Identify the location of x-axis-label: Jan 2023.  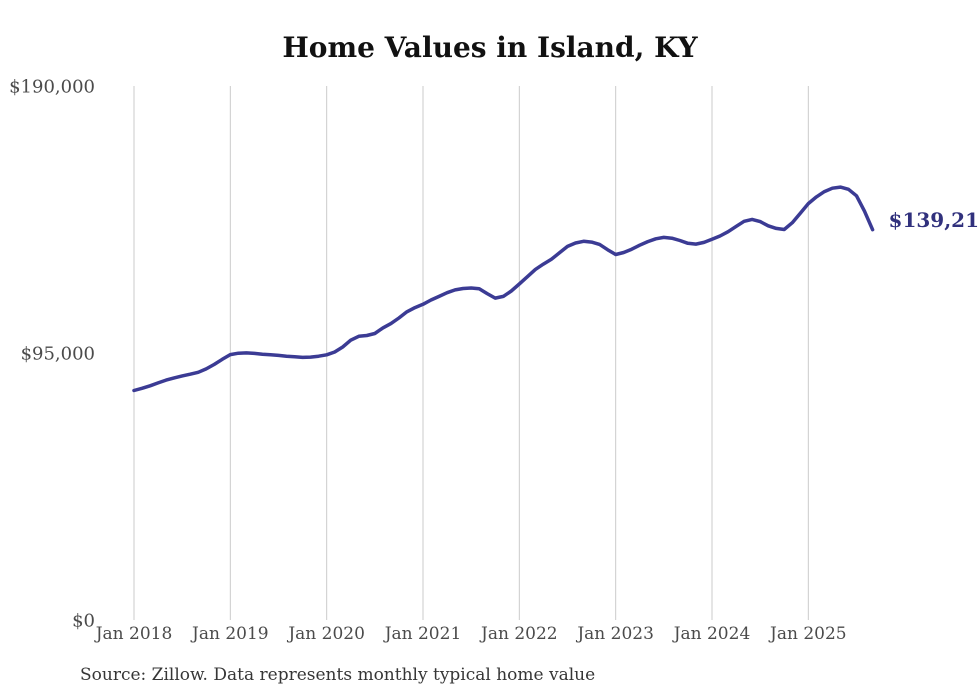
(615, 634).